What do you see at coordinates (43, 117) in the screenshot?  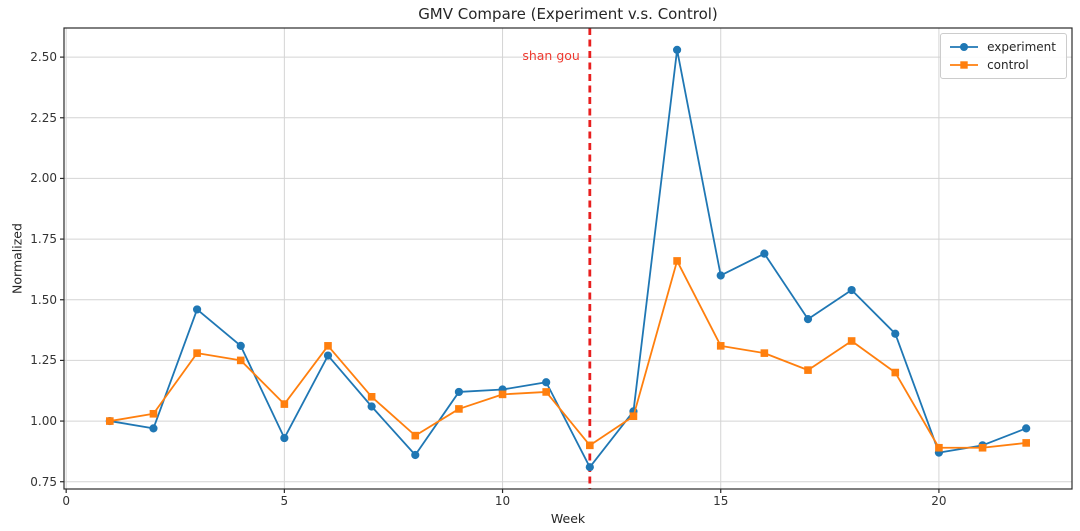 I see `y-tick-label: 2.25` at bounding box center [43, 117].